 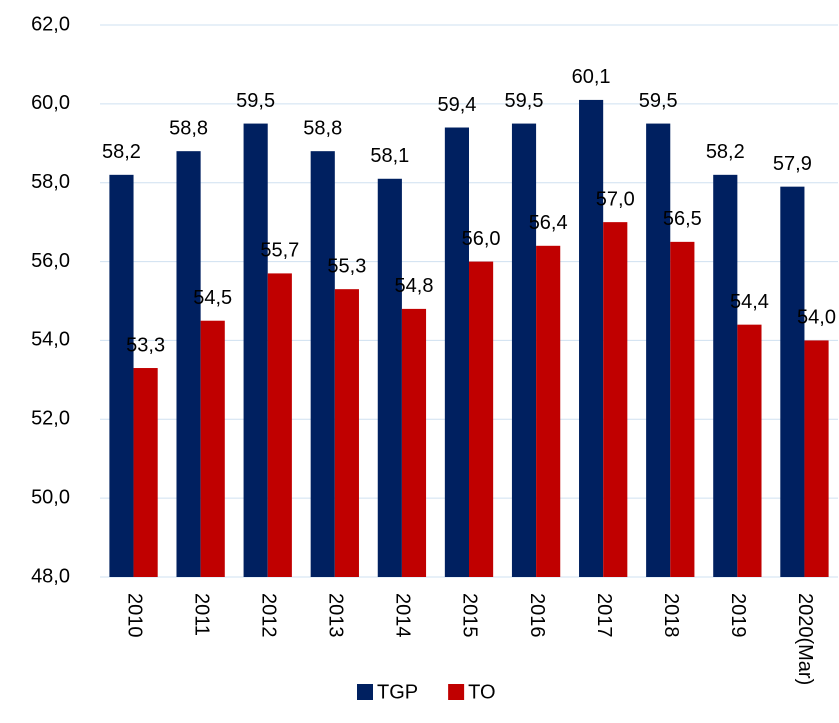 I want to click on y-tick-label: 60,0, so click(x=50, y=103).